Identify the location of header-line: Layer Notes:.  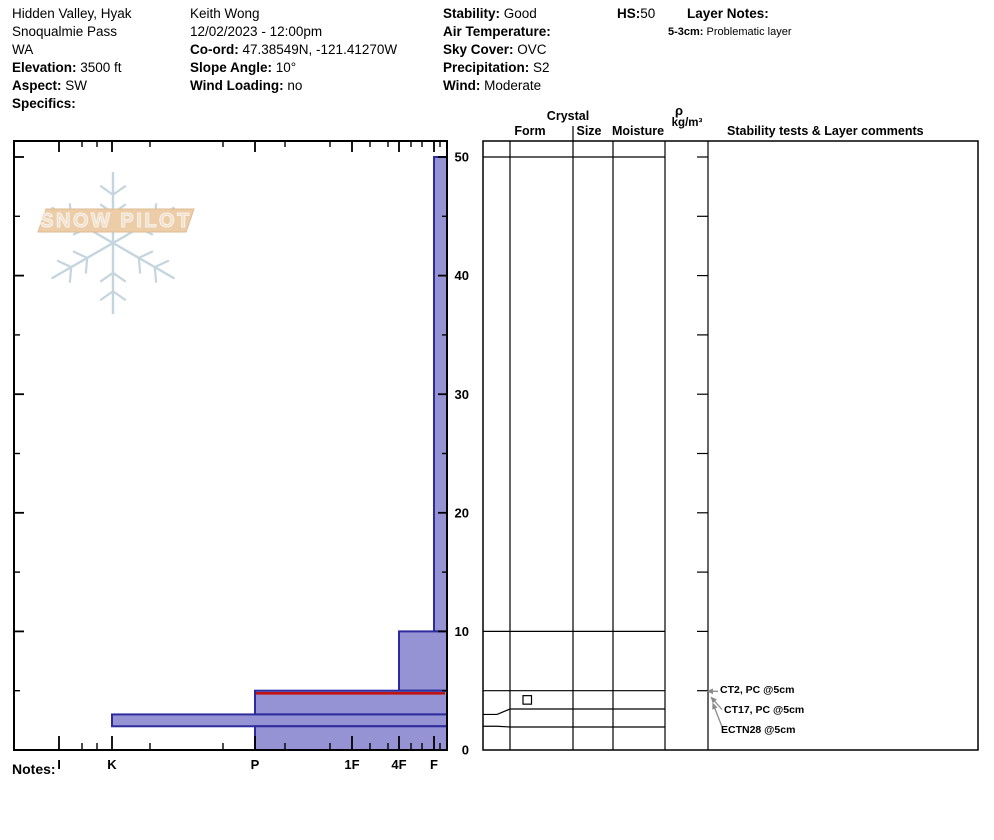
(728, 13).